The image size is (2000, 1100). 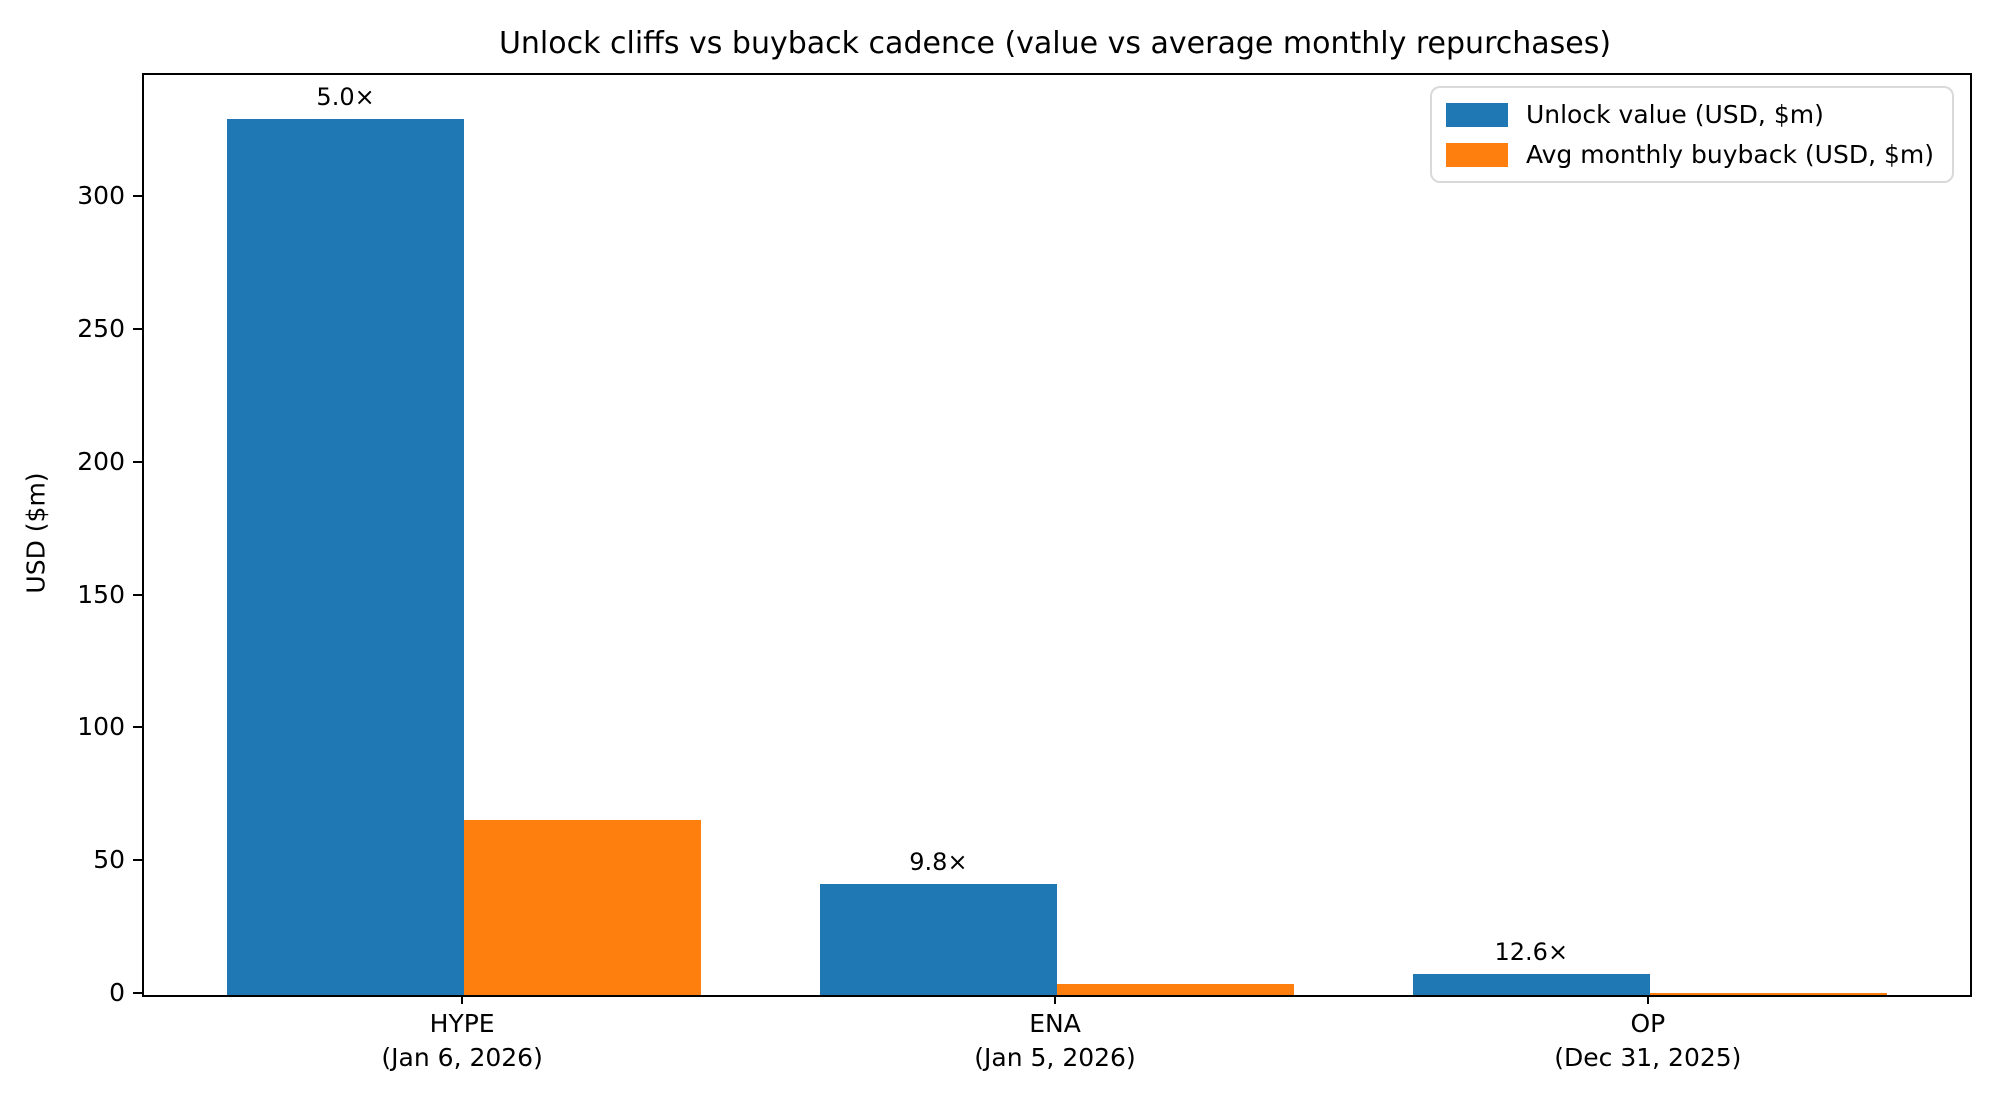 What do you see at coordinates (583, 907) in the screenshot?
I see `bar-buyback-hype` at bounding box center [583, 907].